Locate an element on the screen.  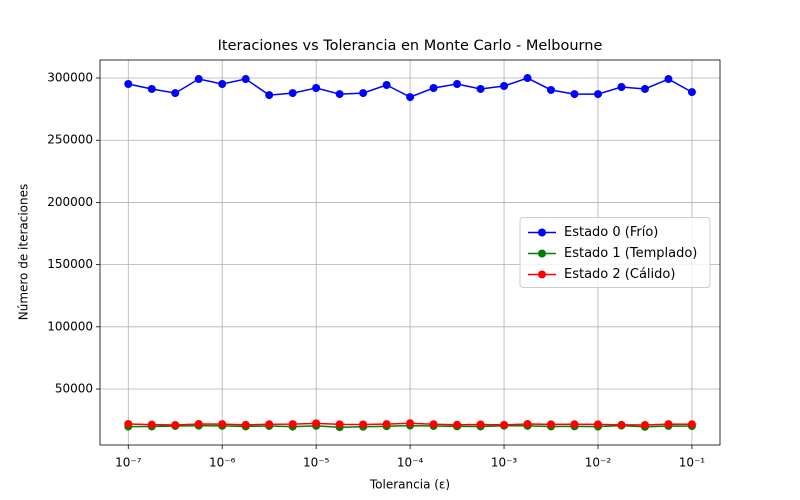
legend-label: Estado 2 (Cálido) is located at coordinates (619, 274).